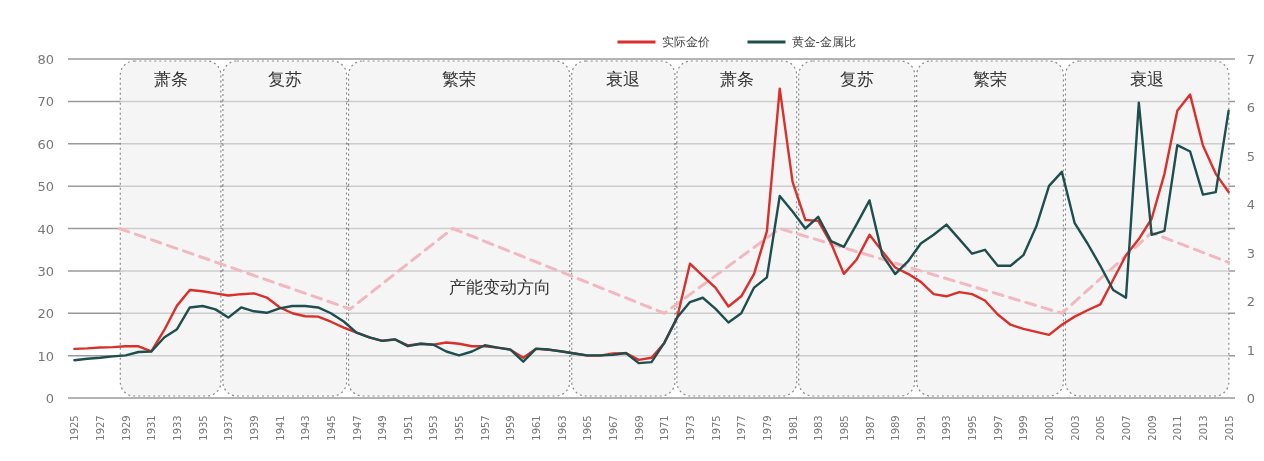 The image size is (1264, 461). Describe the element at coordinates (45, 187) in the screenshot. I see `y-tick-label: 50` at that location.